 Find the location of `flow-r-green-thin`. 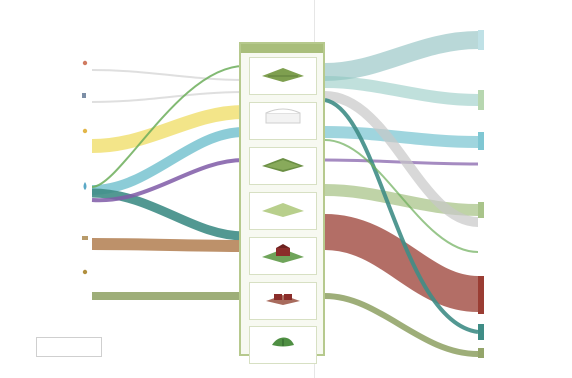

flow-r-green-thin is located at coordinates (401, 196).